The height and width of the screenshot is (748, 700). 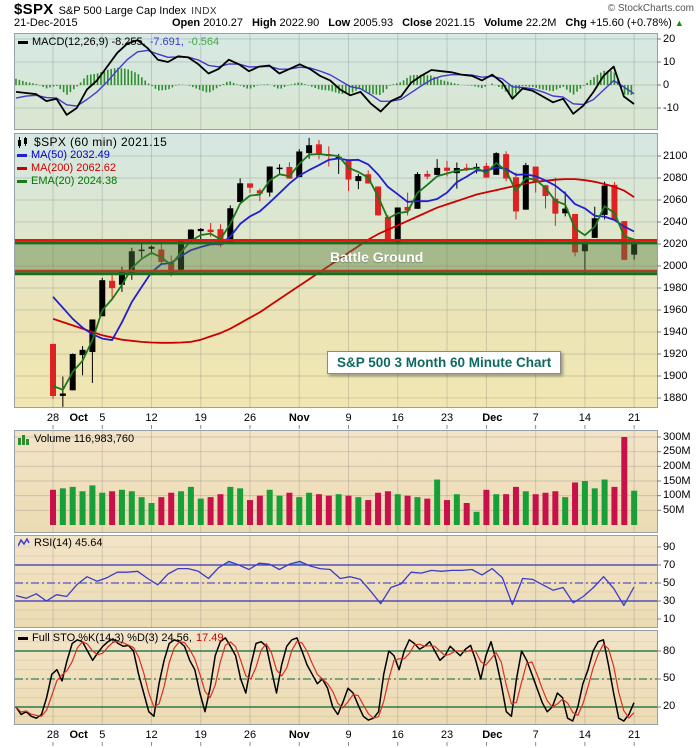 I want to click on x-axis-label: 26, so click(x=250, y=735).